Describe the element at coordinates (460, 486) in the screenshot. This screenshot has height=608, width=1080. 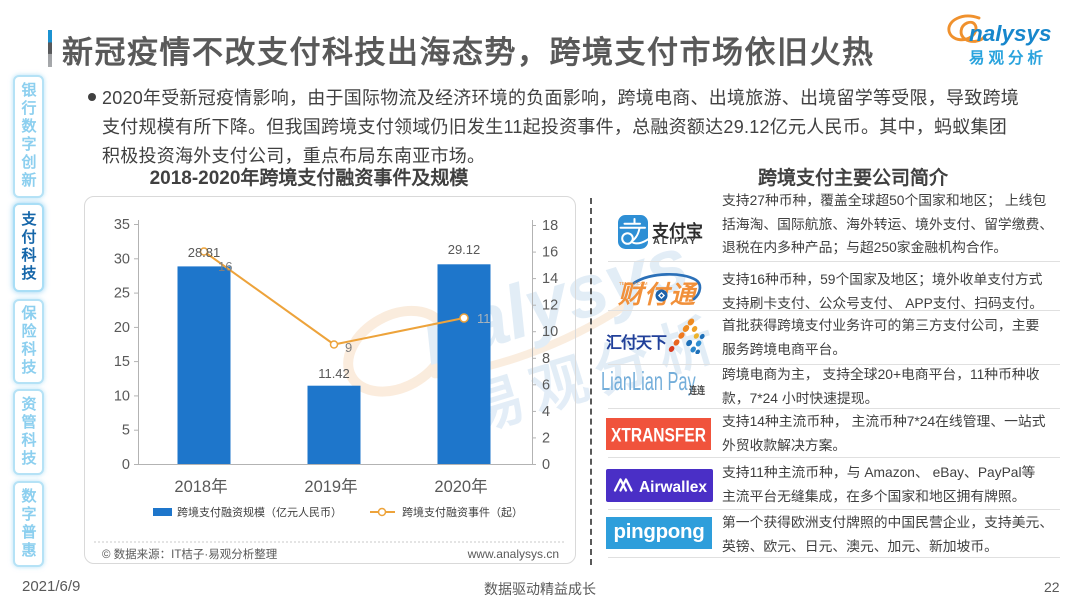
I see `svg-text: 2020年` at that location.